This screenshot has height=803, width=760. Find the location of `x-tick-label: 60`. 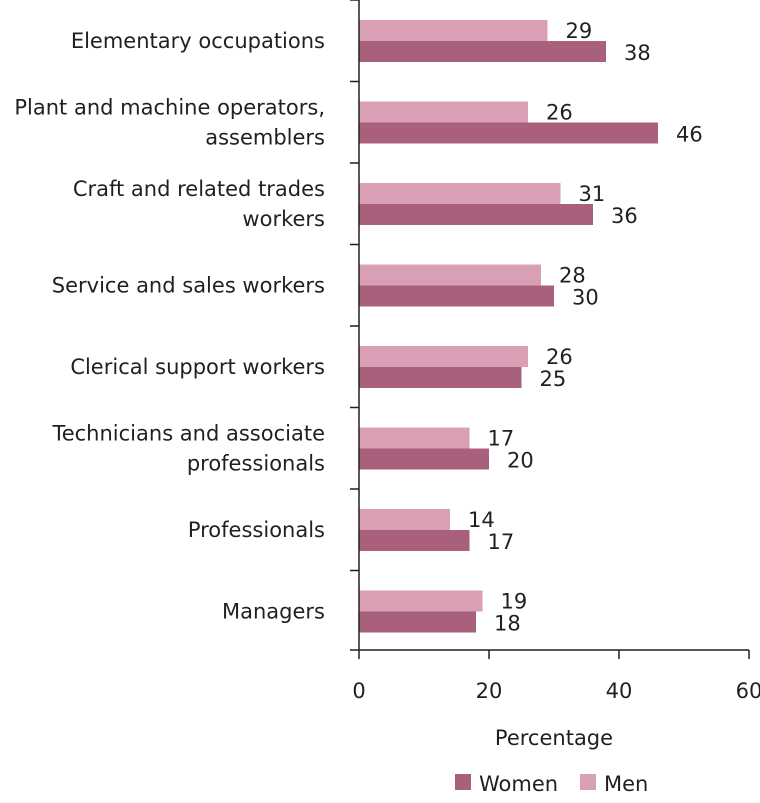

x-tick-label: 60 is located at coordinates (748, 691).